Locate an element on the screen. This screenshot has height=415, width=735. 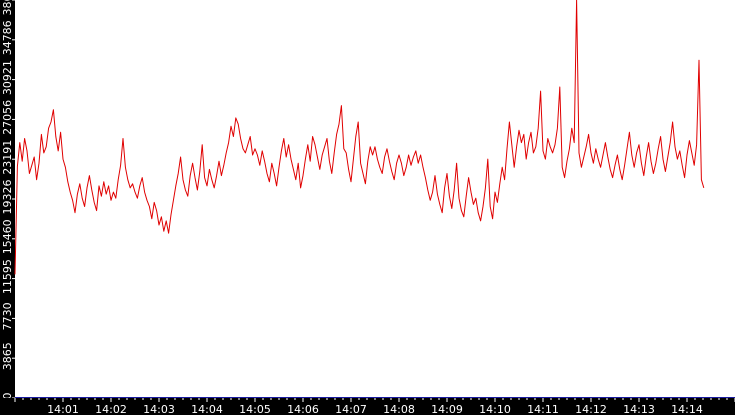
y-tick-label: 38652 is located at coordinates (7, 8).